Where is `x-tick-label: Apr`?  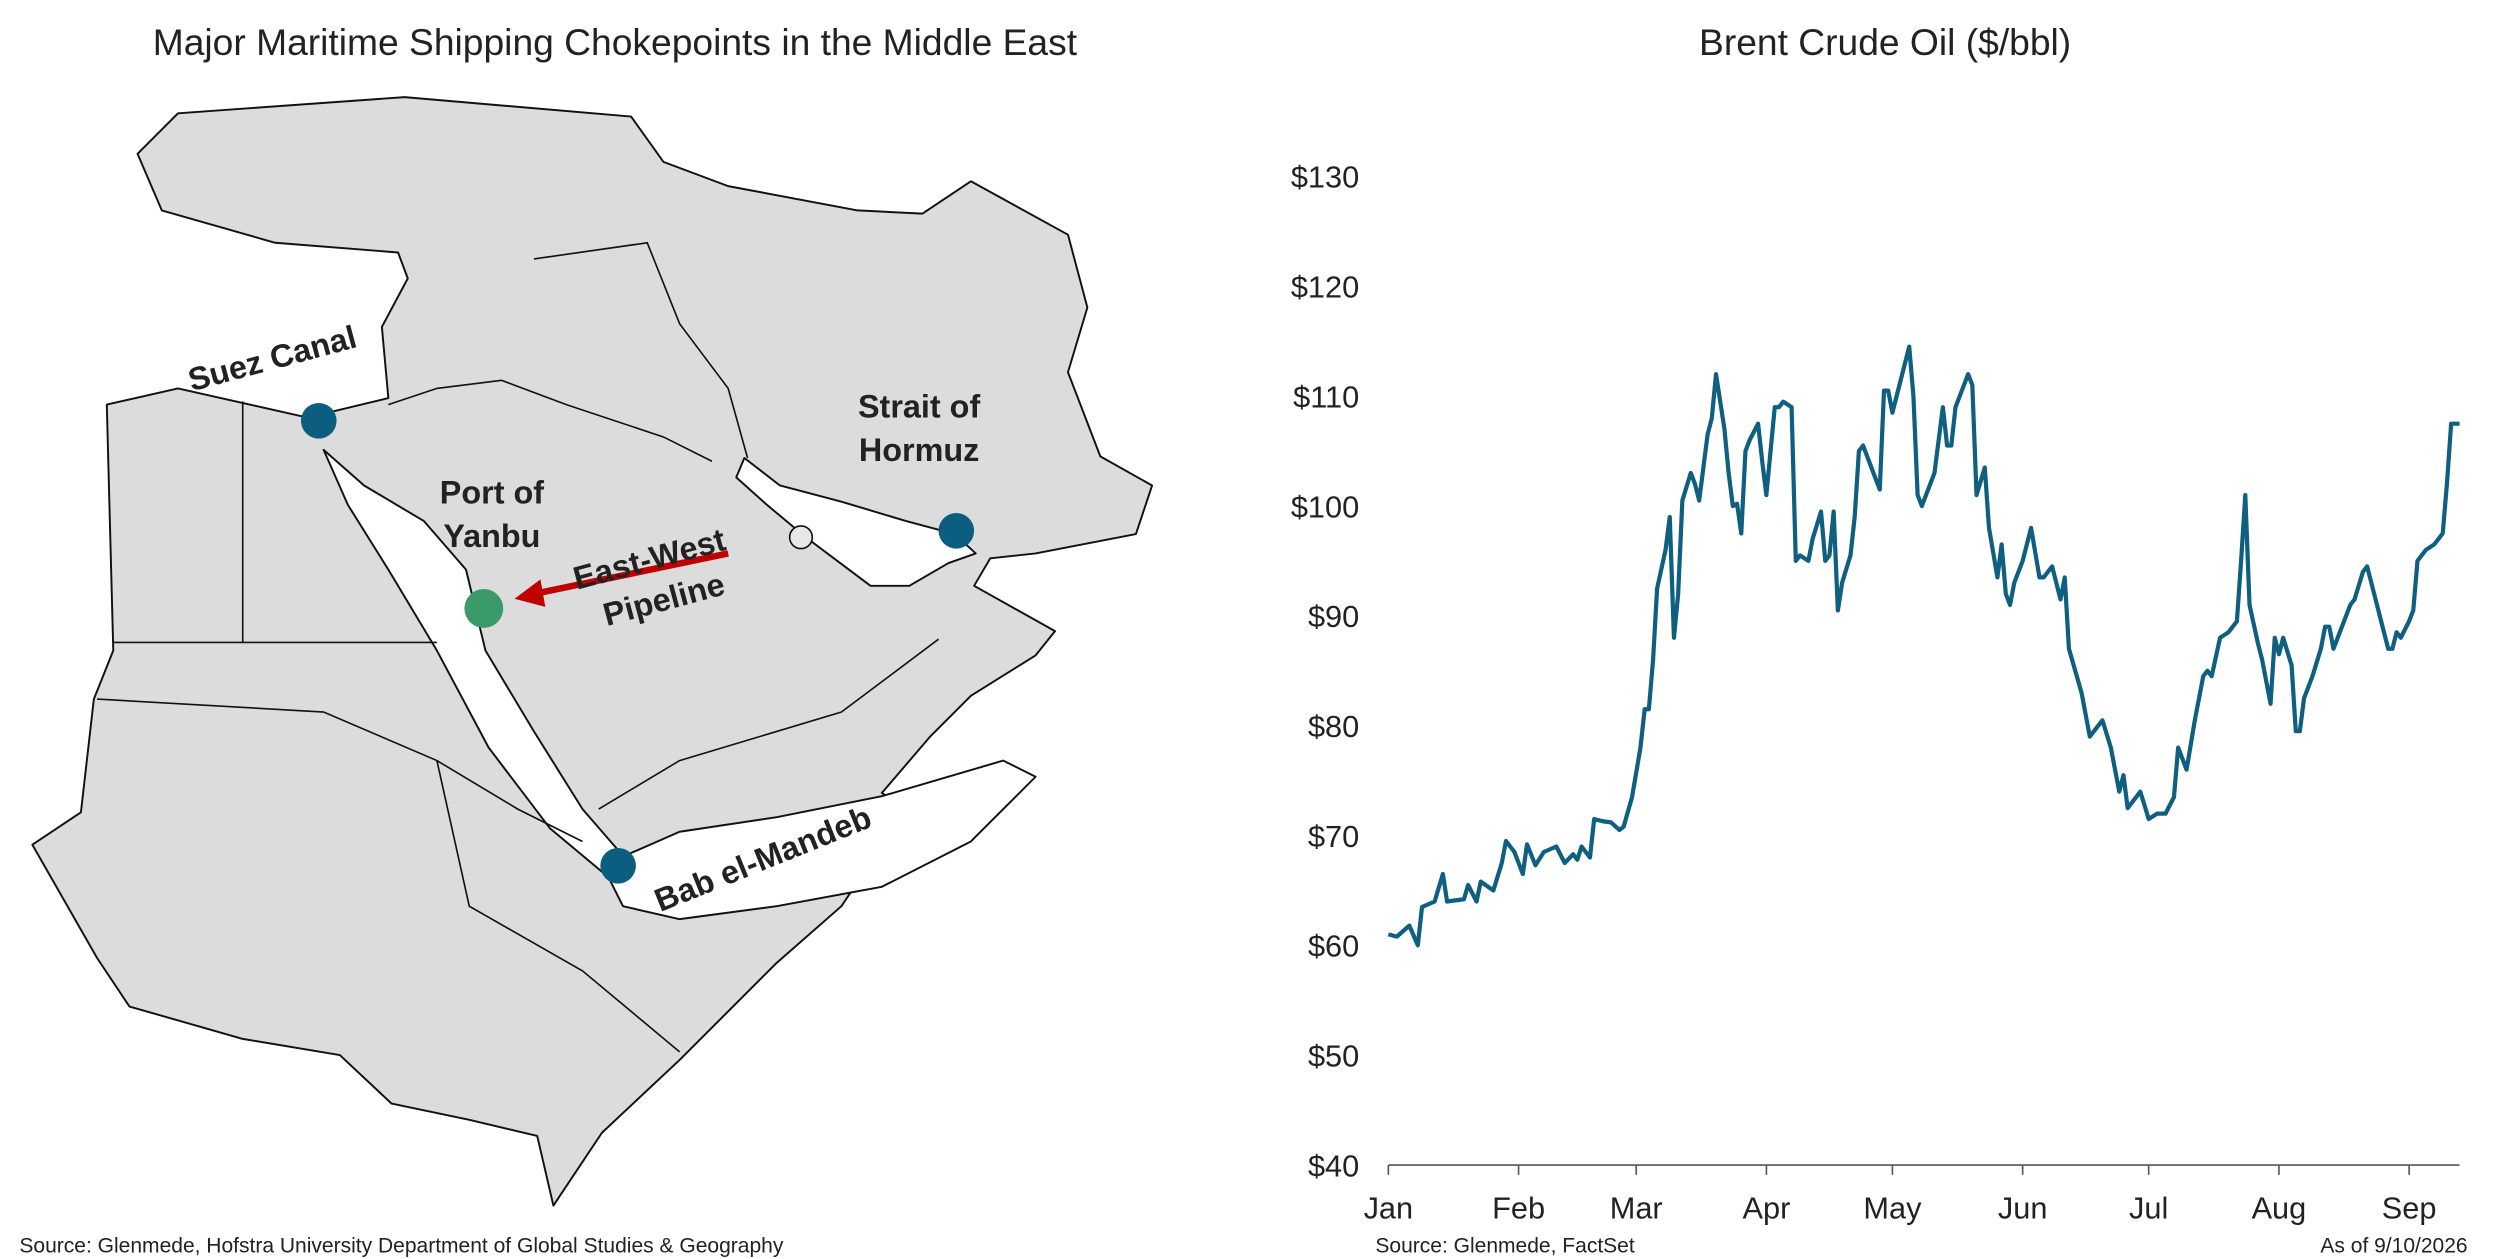 x-tick-label: Apr is located at coordinates (1767, 1207).